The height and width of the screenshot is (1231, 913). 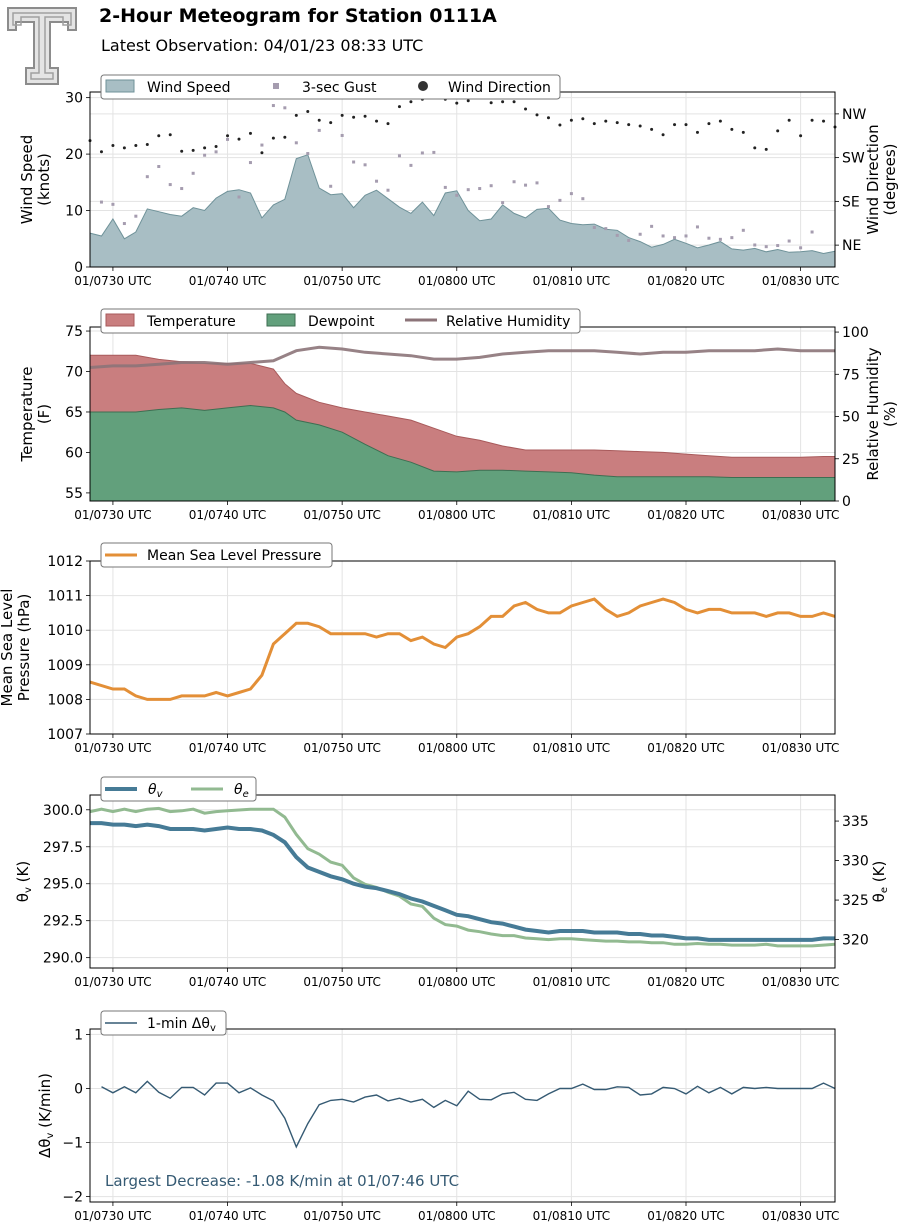 What do you see at coordinates (35, 180) in the screenshot?
I see `y-axis-label: Wind Speed(knots)` at bounding box center [35, 180].